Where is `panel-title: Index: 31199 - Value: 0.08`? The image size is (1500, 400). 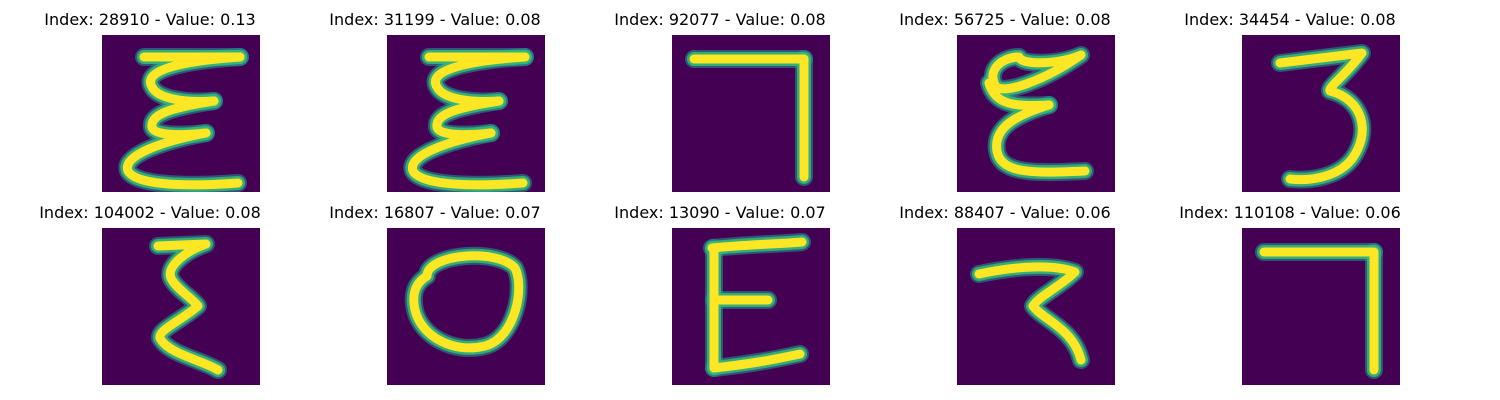
panel-title: Index: 31199 - Value: 0.08 is located at coordinates (435, 19).